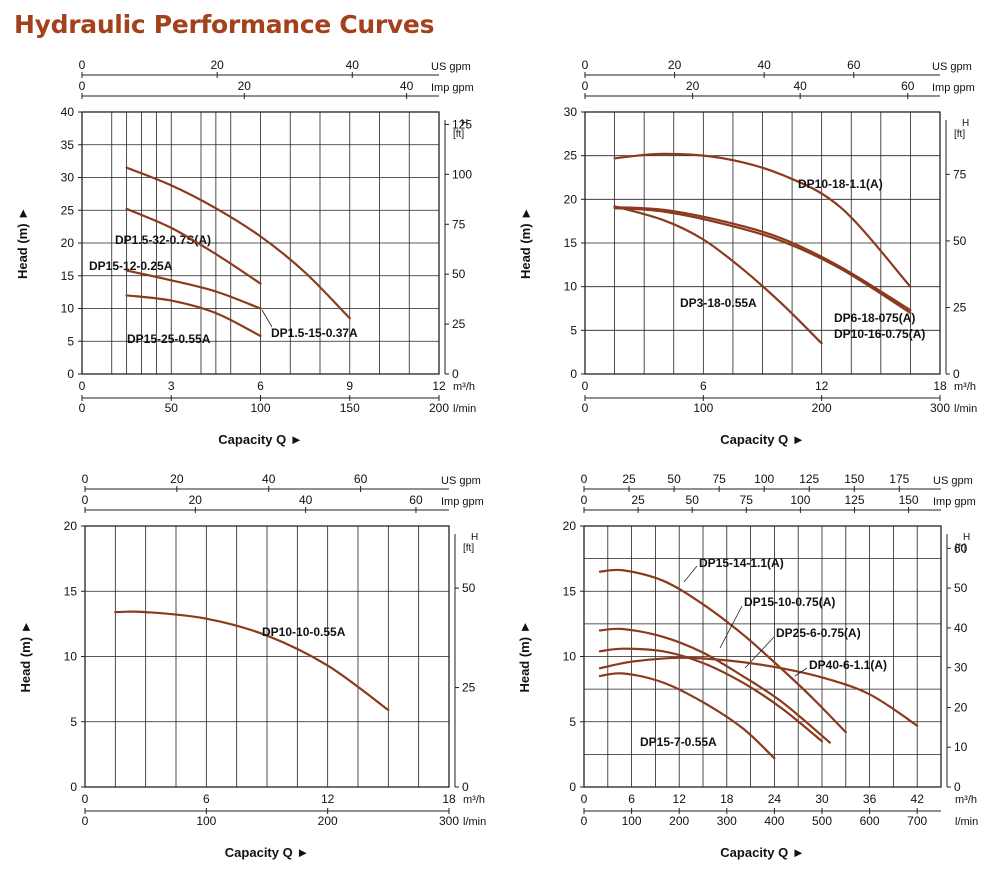 The width and height of the screenshot is (1000, 880). Describe the element at coordinates (171, 386) in the screenshot. I see `x-tick-label: 3` at that location.